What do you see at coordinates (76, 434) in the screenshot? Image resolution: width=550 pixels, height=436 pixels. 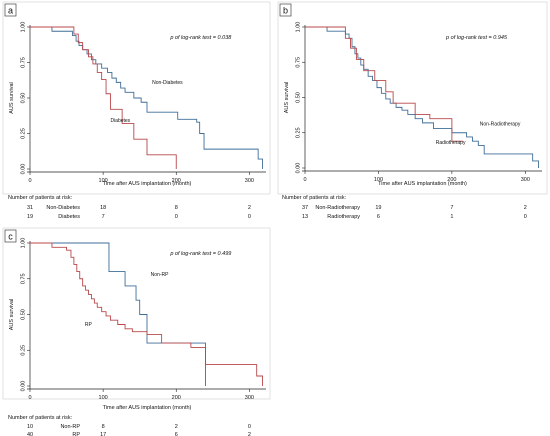 I see `risk-row-label: RP` at bounding box center [76, 434].